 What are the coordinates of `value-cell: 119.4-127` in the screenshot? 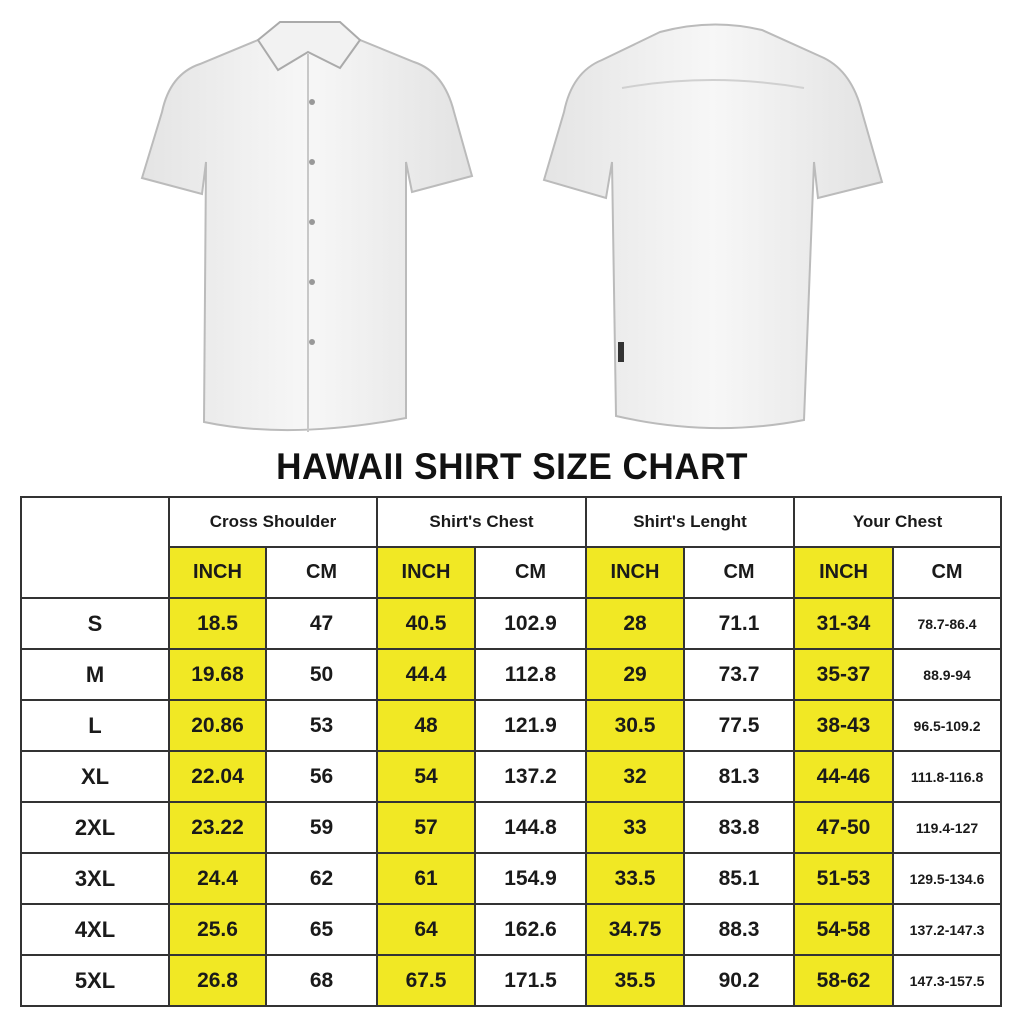 It's located at (947, 827).